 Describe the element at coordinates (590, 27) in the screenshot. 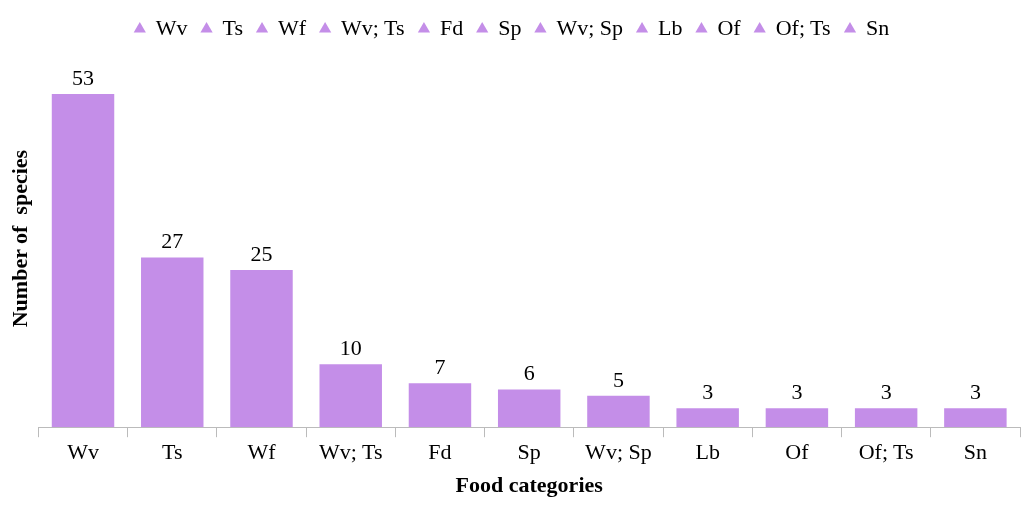

I see `legend-label: Wv; Sp` at that location.